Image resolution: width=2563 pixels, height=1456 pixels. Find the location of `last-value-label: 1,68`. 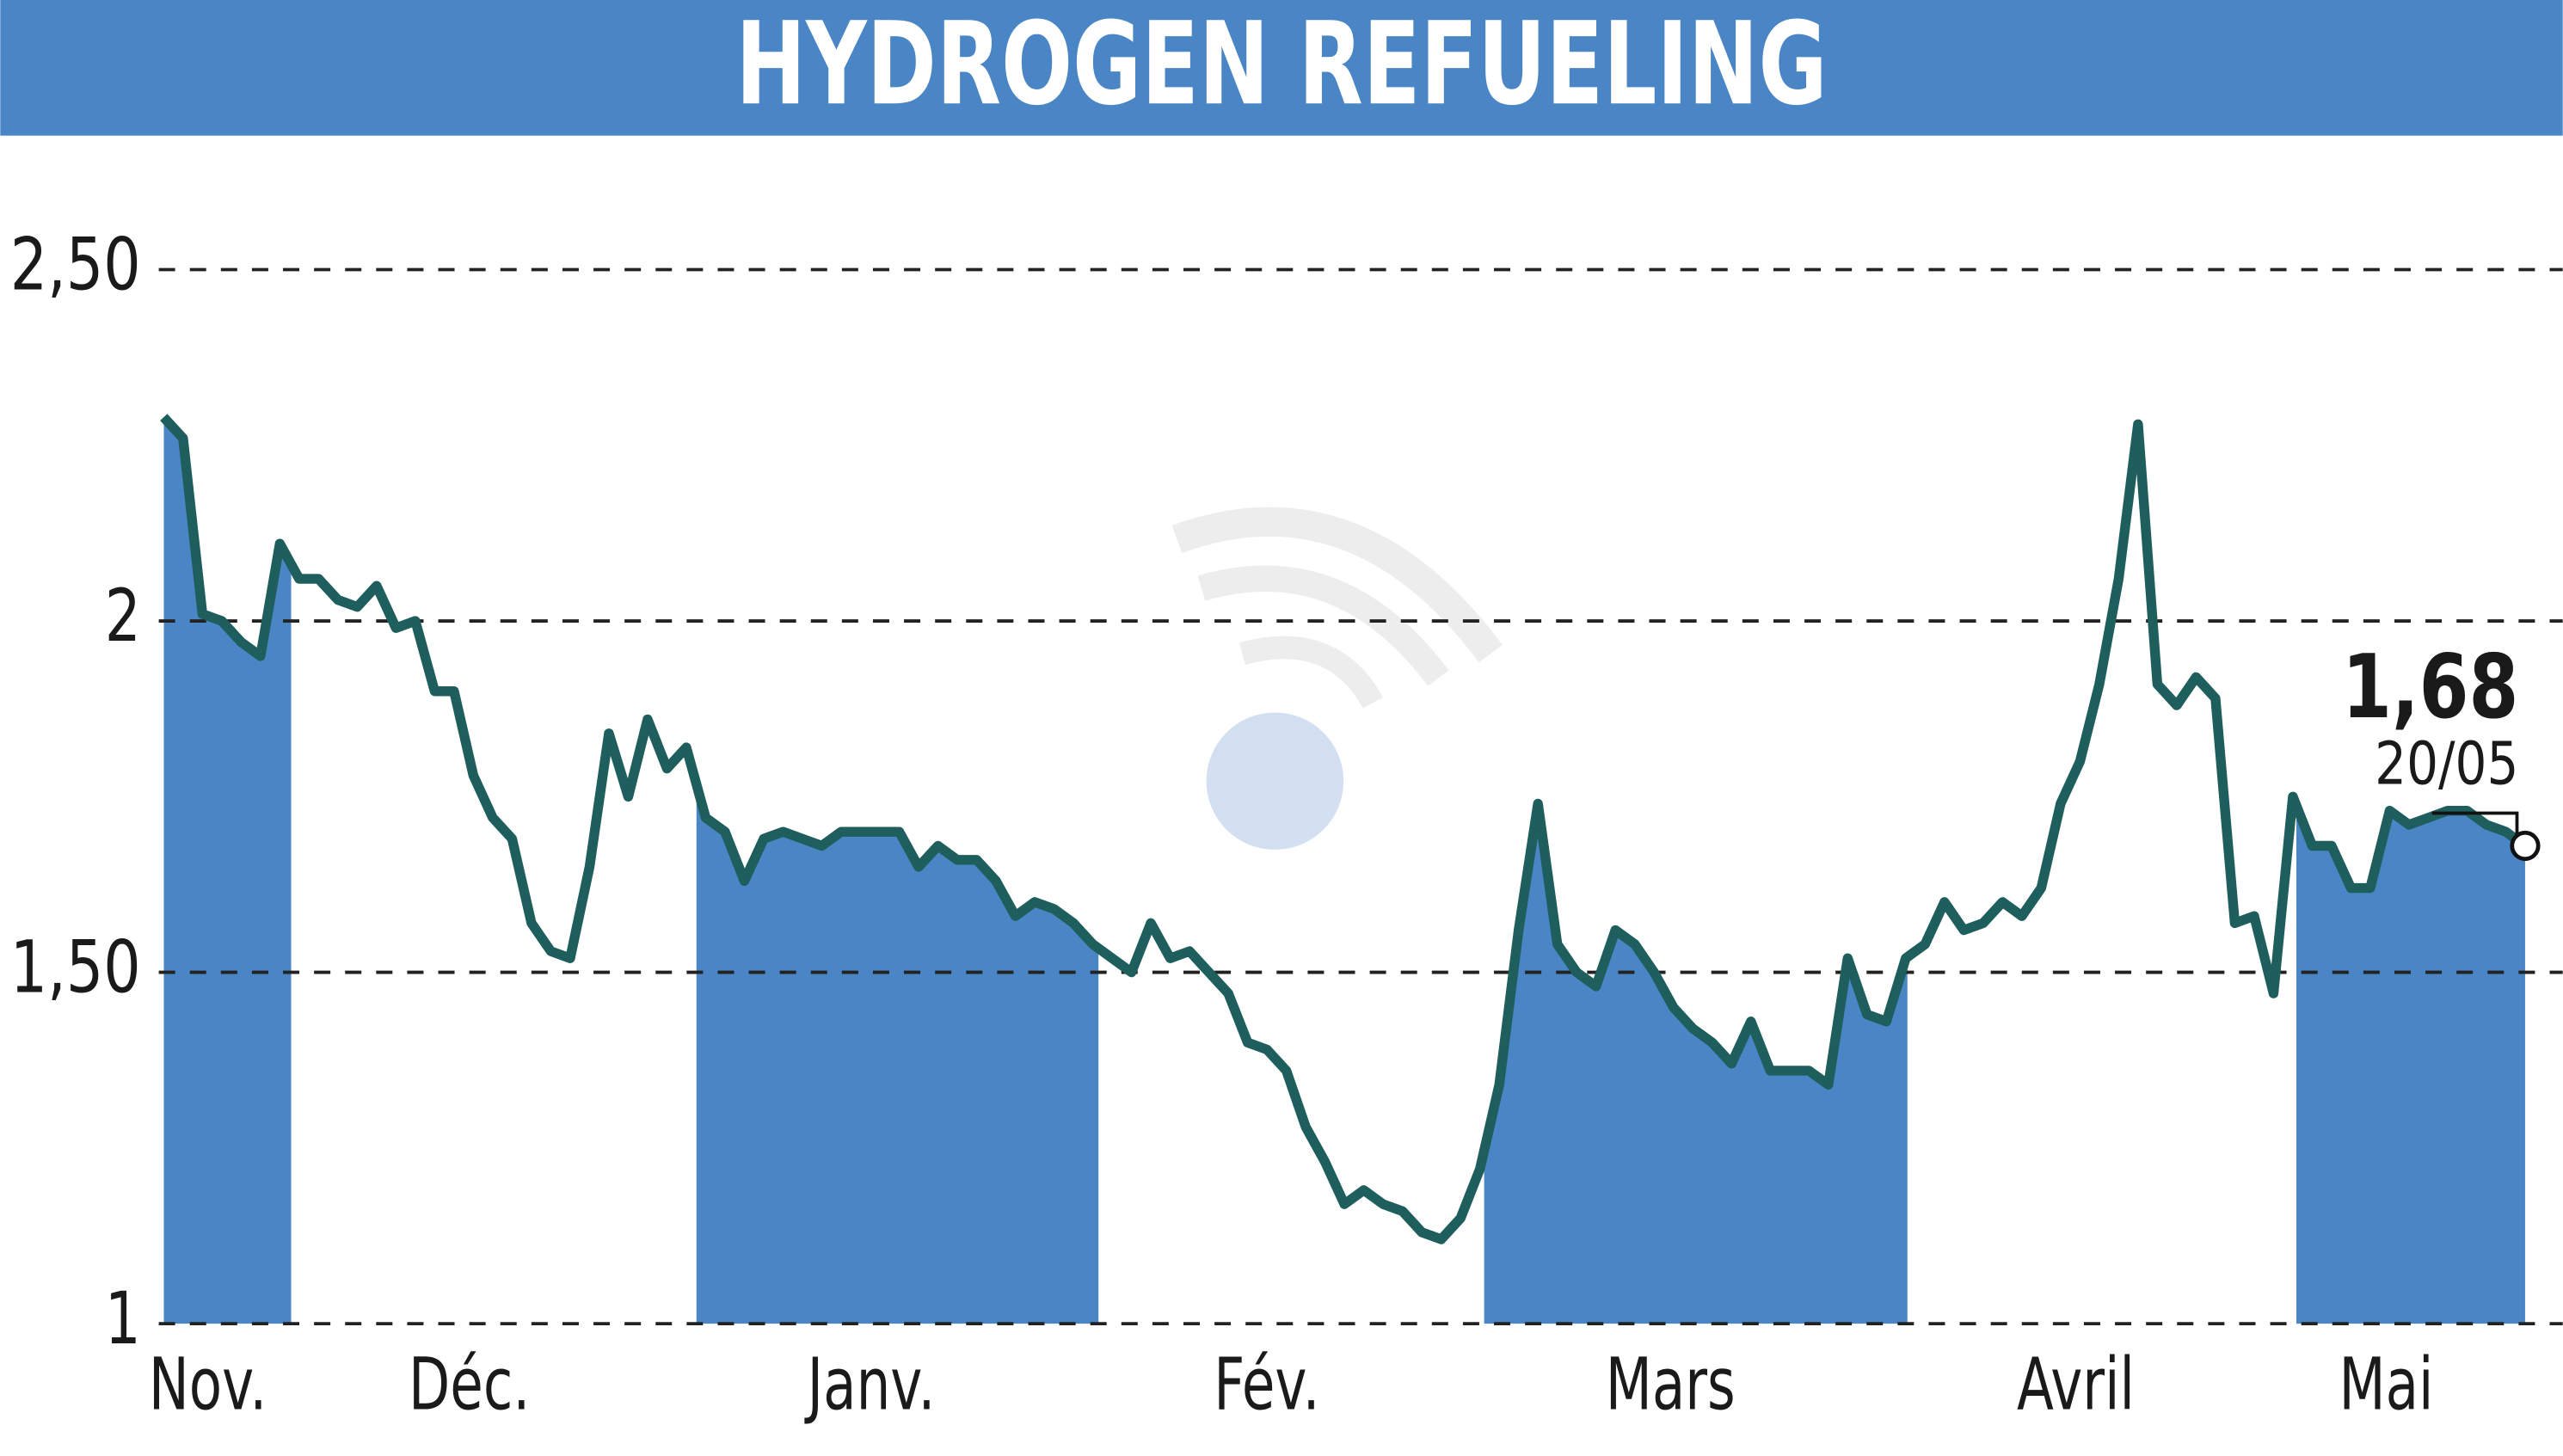

last-value-label: 1,68 is located at coordinates (2430, 688).